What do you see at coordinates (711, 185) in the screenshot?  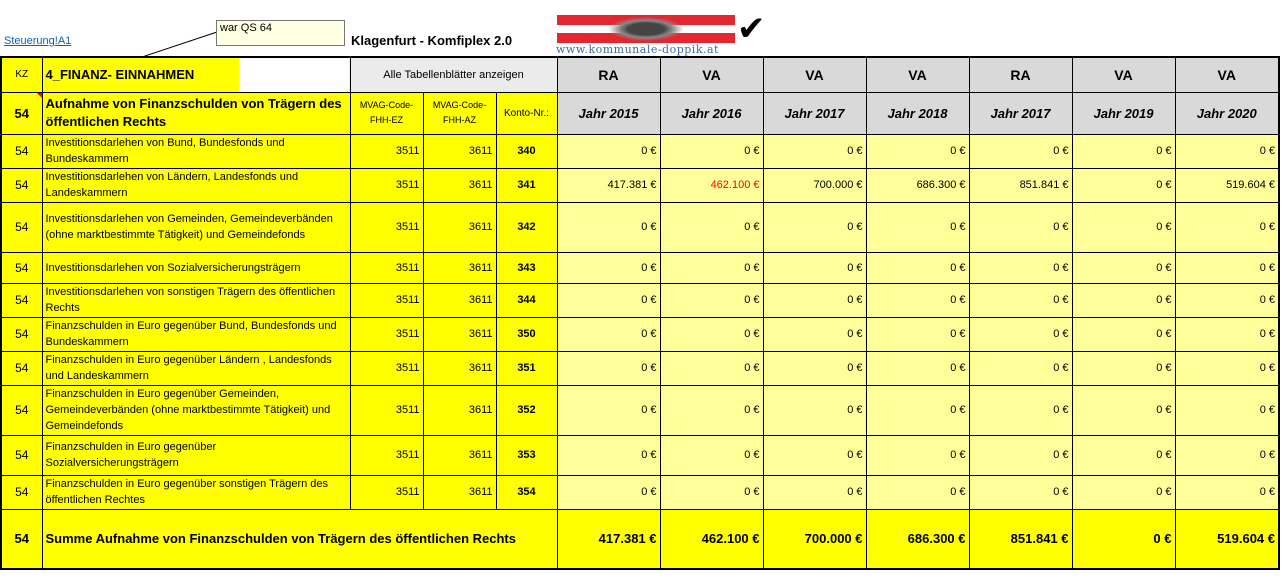 I see `value-cell: 462.100 €` at bounding box center [711, 185].